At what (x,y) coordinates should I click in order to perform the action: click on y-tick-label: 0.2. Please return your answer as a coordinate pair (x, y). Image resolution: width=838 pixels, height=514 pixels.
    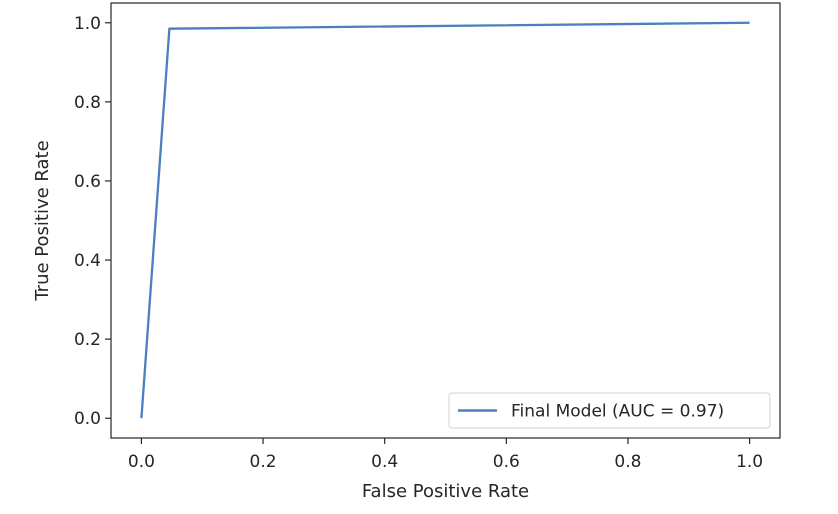
    Looking at the image, I should click on (87, 340).